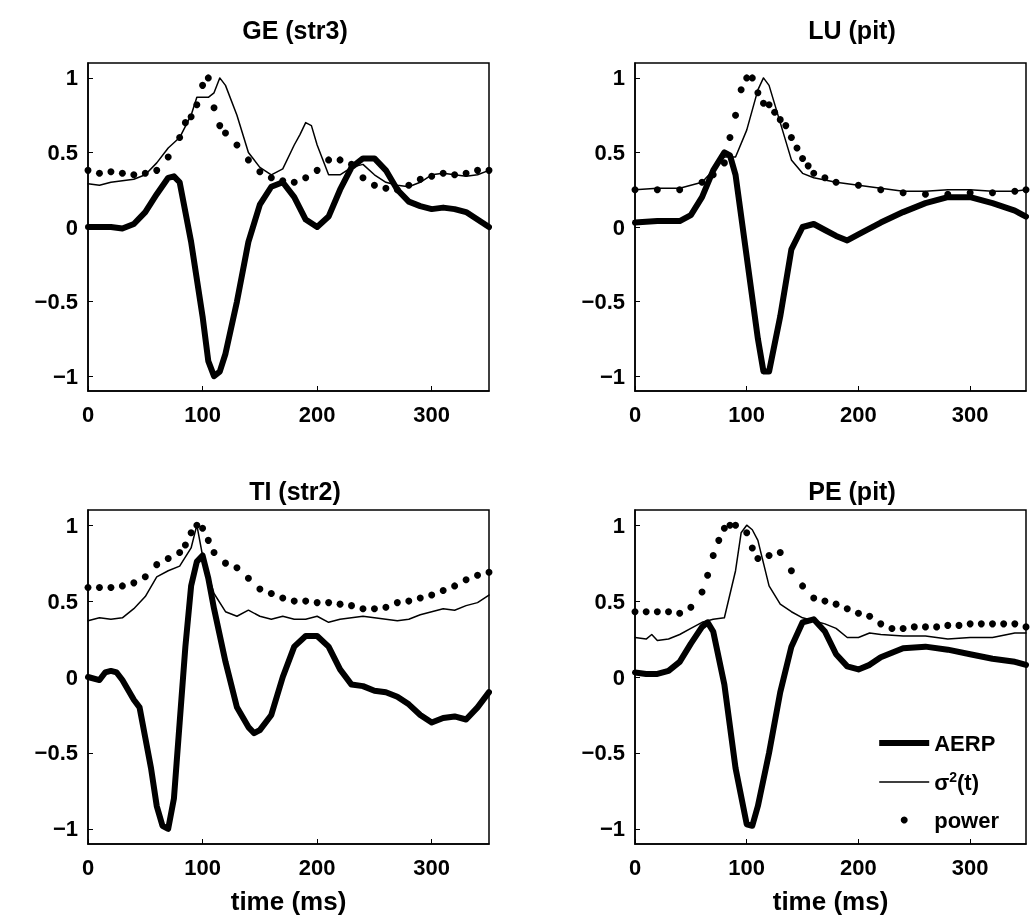 This screenshot has height=922, width=1034. I want to click on chart-title: TI (str2), so click(295, 490).